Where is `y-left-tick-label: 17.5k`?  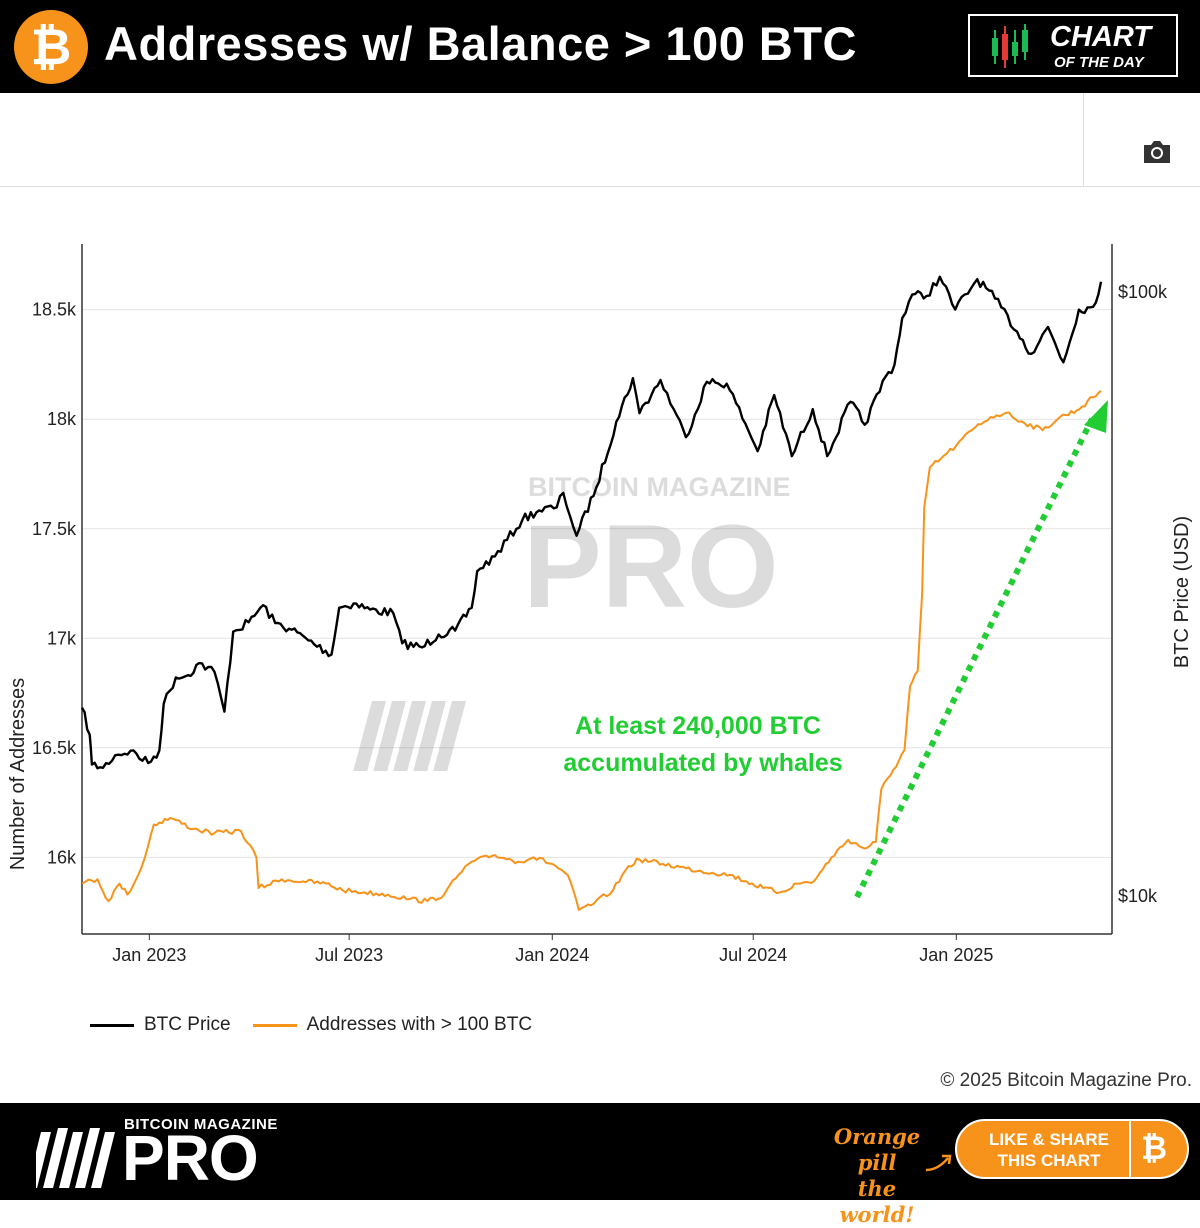 y-left-tick-label: 17.5k is located at coordinates (54, 529).